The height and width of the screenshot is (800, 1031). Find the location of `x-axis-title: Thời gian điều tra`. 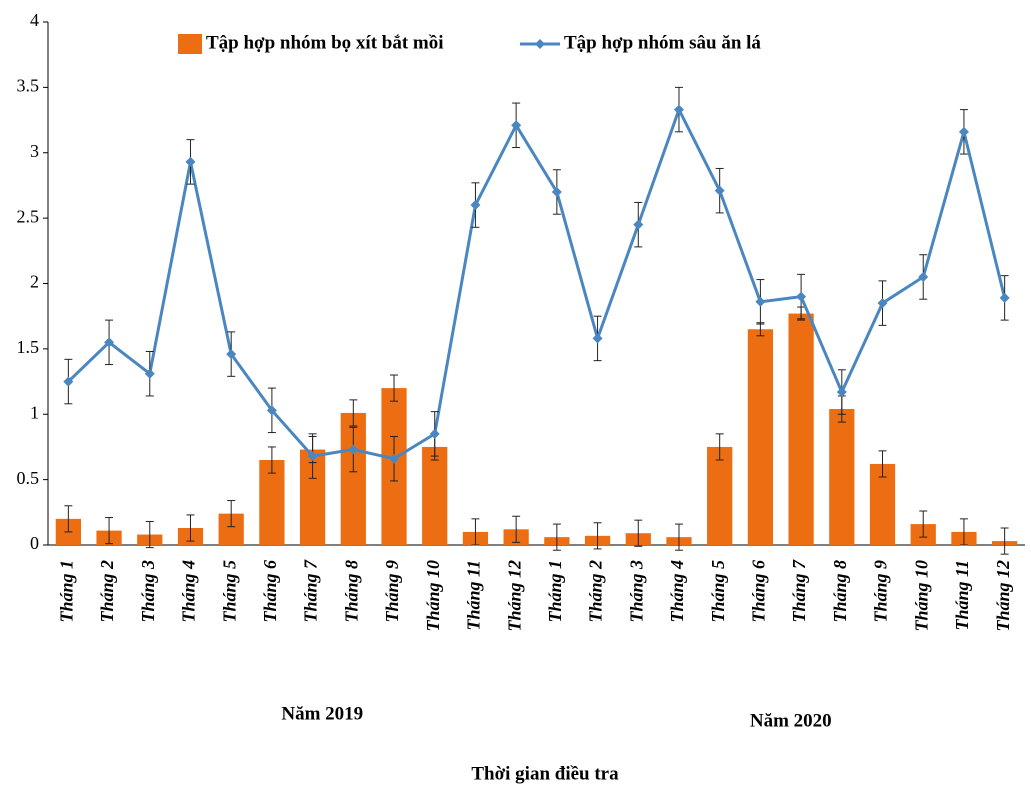

x-axis-title: Thời gian điều tra is located at coordinates (545, 773).